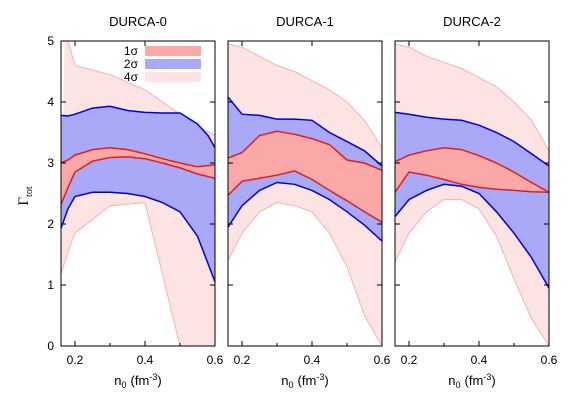 This screenshot has width=581, height=407. Describe the element at coordinates (24, 201) in the screenshot. I see `y-axis-label-main: Γ` at that location.